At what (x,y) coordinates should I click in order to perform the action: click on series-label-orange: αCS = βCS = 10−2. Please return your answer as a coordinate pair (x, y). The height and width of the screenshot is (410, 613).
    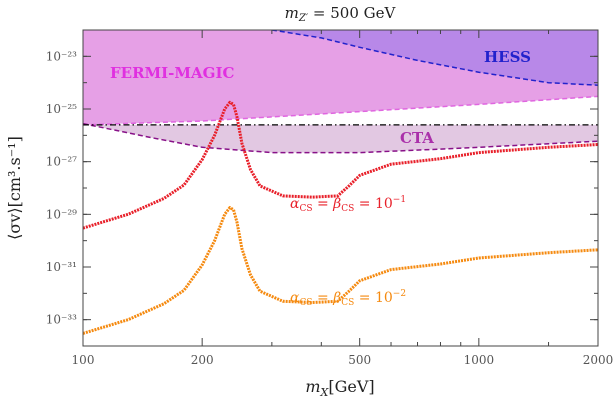
    Looking at the image, I should click on (348, 298).